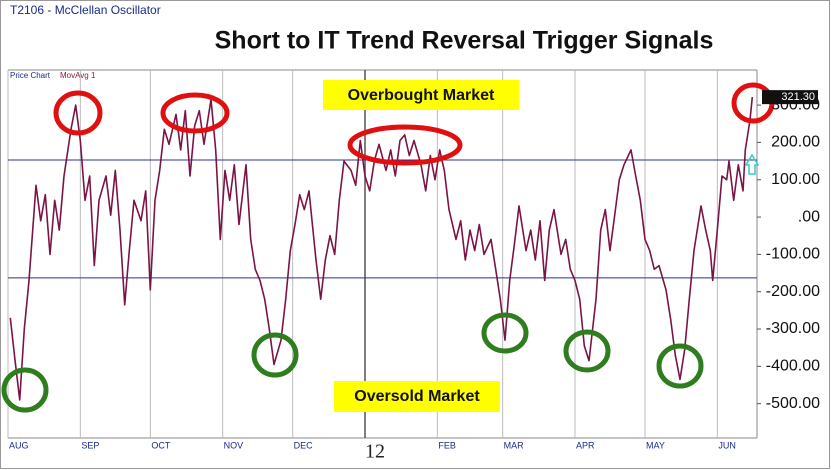  What do you see at coordinates (304, 445) in the screenshot?
I see `x-tick-label: DEC` at bounding box center [304, 445].